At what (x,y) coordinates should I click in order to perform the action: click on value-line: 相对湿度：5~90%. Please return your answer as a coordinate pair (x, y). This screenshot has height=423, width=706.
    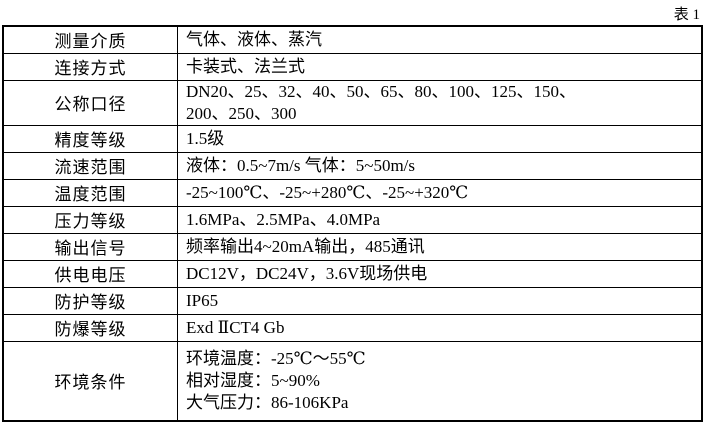
    Looking at the image, I should click on (253, 380).